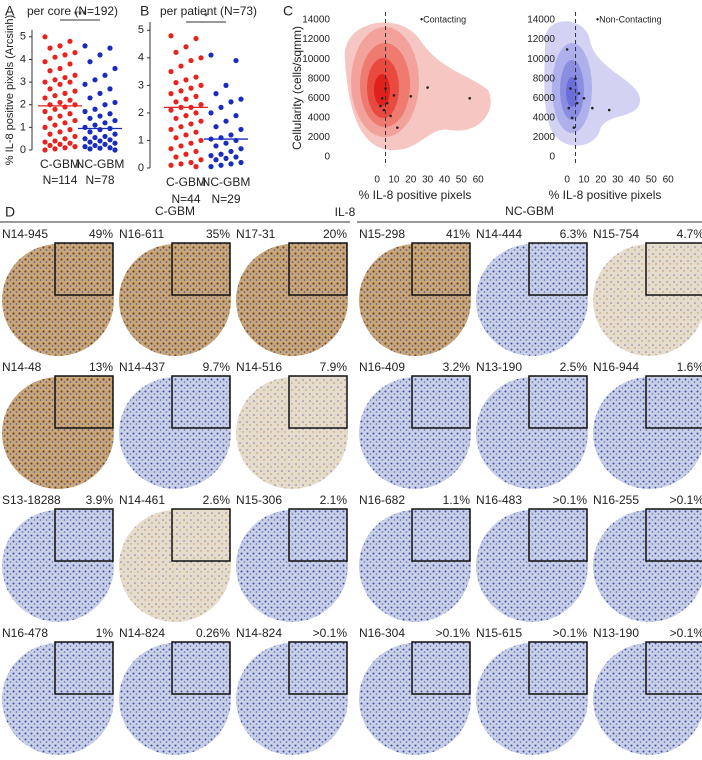 The height and width of the screenshot is (760, 702). What do you see at coordinates (584, 180) in the screenshot?
I see `x-tick-label: 10` at bounding box center [584, 180].